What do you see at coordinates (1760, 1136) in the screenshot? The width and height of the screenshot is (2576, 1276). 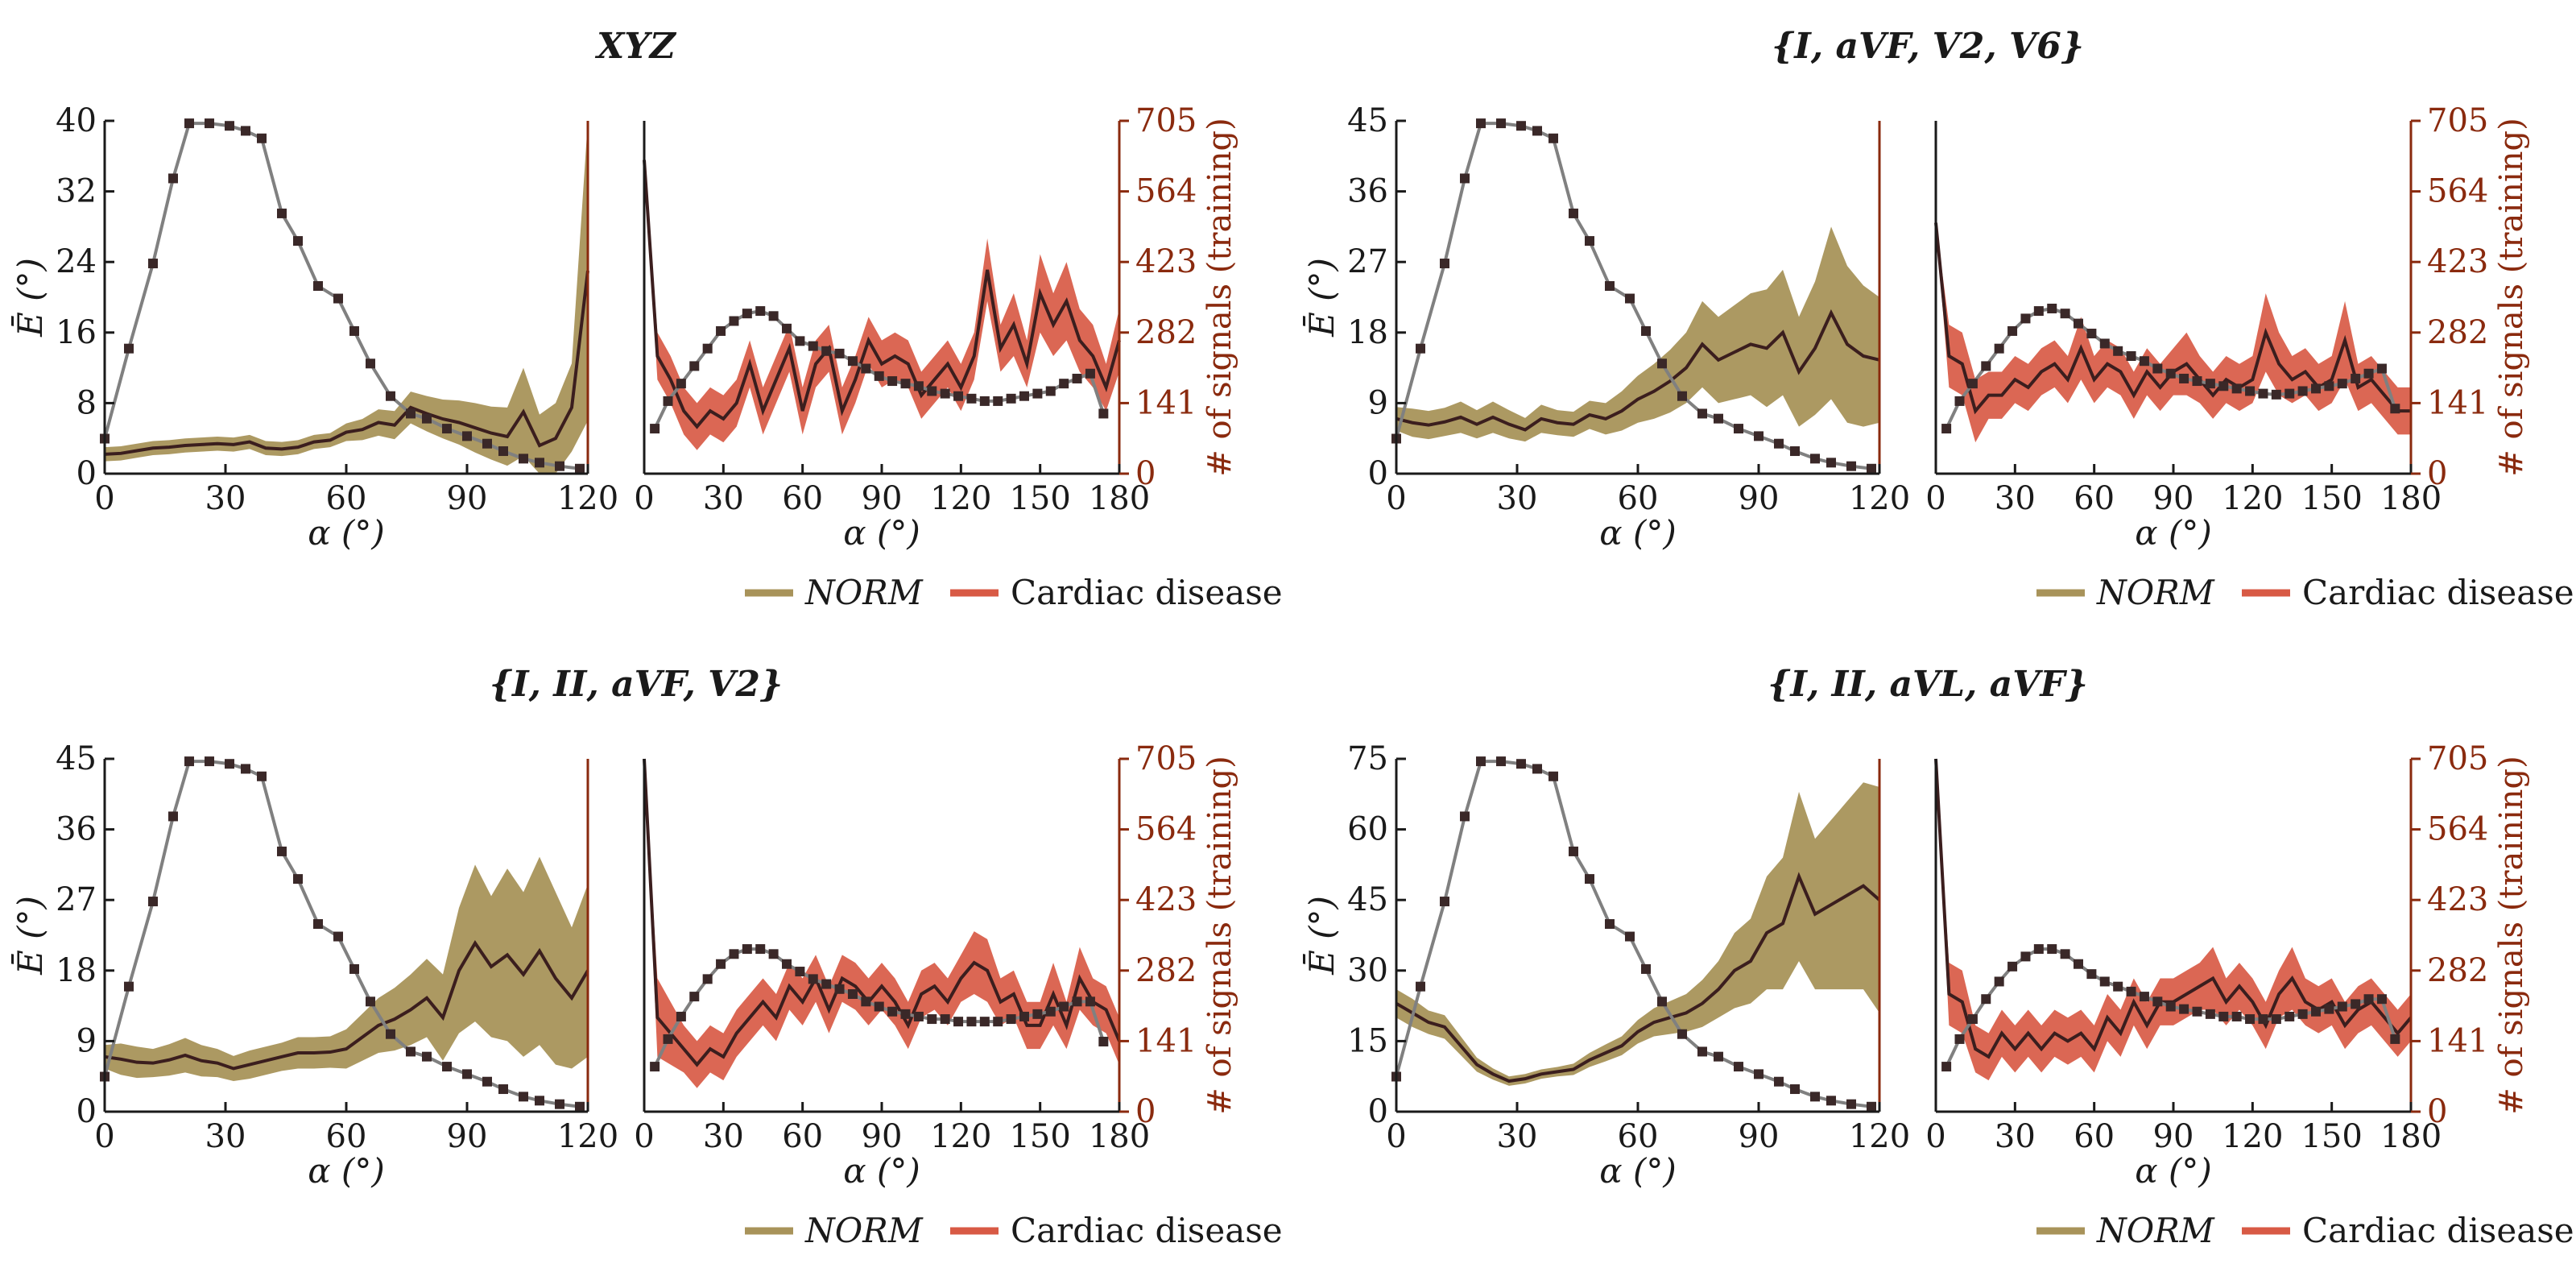 I see `norm-xtick-label-3-3: 90` at bounding box center [1760, 1136].